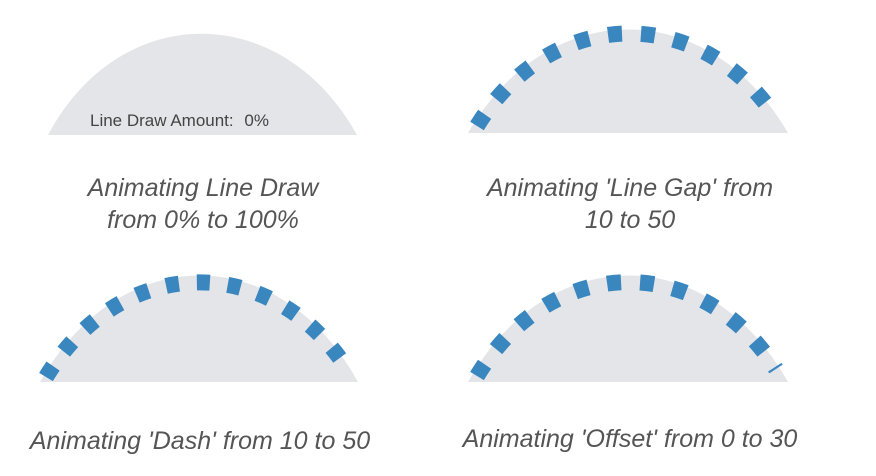  Describe the element at coordinates (203, 204) in the screenshot. I see `line-draw-caption: Animating Line Draw from 0% to 100%` at that location.